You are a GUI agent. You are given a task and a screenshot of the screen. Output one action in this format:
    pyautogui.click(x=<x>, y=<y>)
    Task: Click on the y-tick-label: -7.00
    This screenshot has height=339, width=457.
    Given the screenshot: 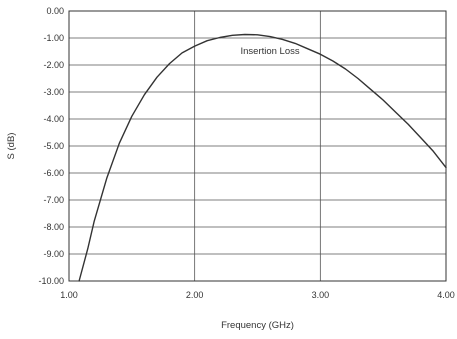 What is the action you would take?
    pyautogui.click(x=53, y=200)
    